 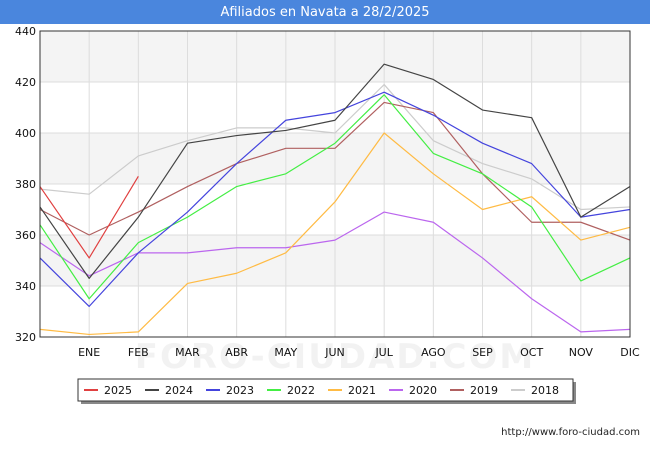 I want to click on x-tick-label: JUN, so click(x=334, y=352).